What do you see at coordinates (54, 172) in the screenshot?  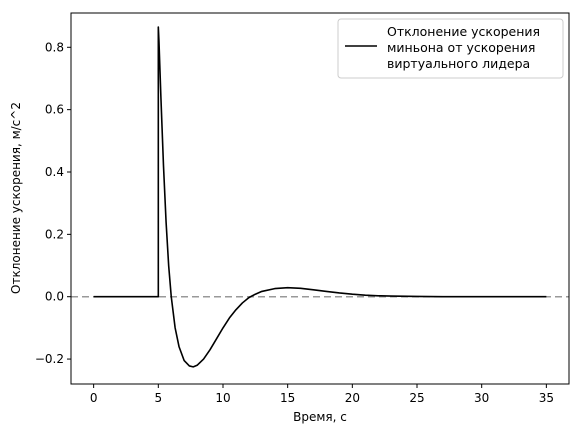 I see `y-tick-label: 0.4` at bounding box center [54, 172].